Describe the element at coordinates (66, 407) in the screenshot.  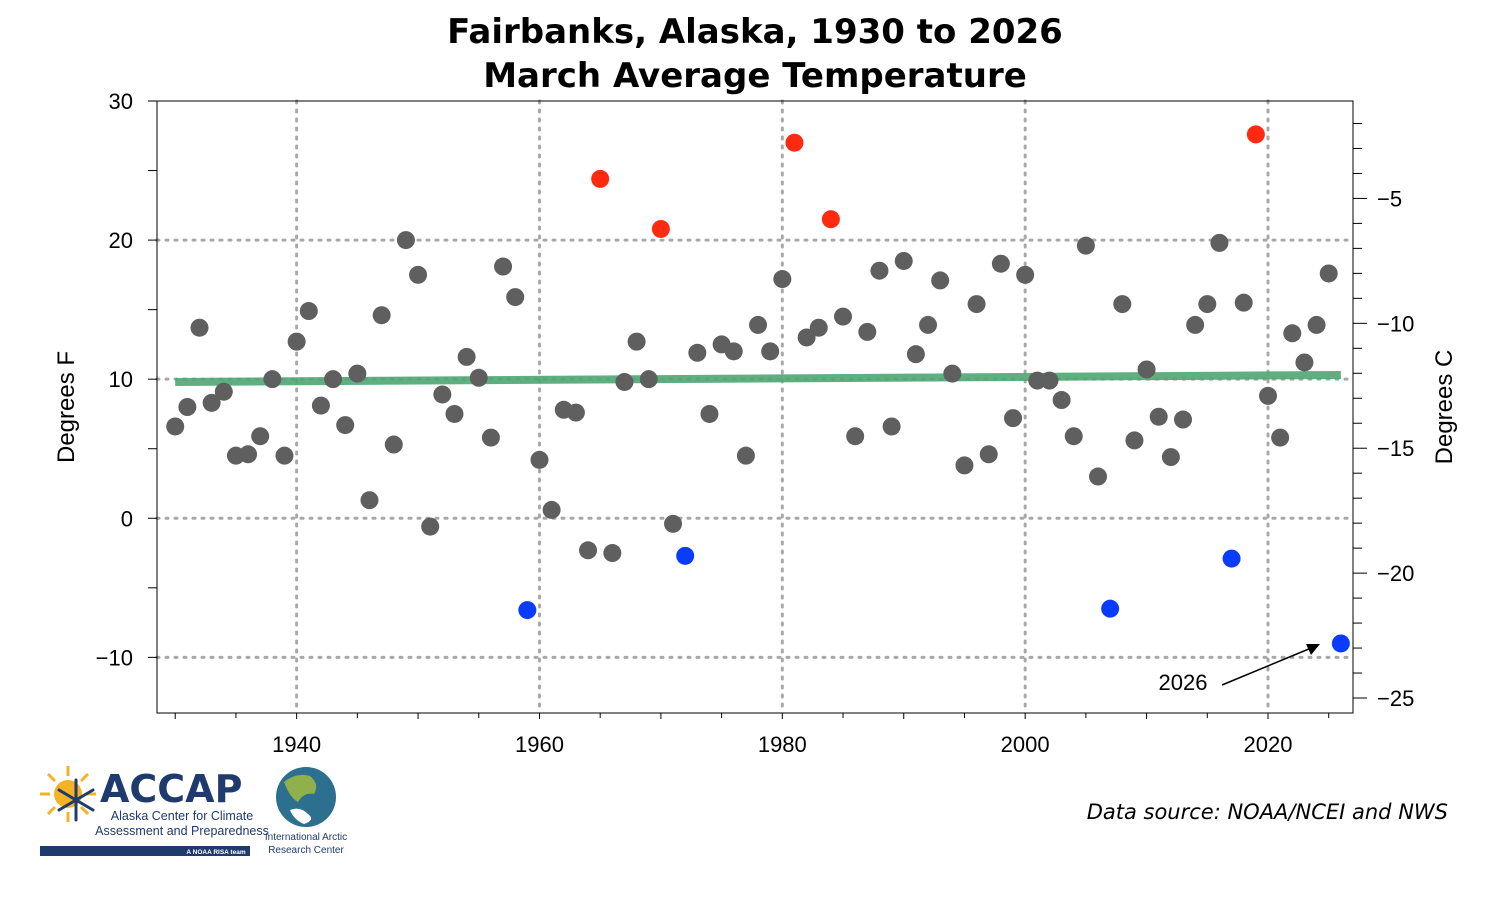
I see `y-axis-label: Degrees F` at that location.